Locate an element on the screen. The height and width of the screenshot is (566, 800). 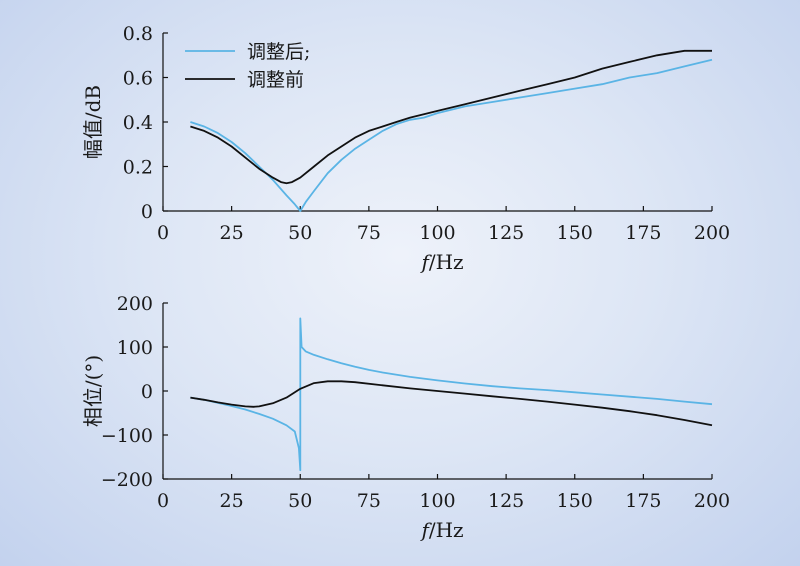
y-tick-label: 0.8 is located at coordinates (138, 34).